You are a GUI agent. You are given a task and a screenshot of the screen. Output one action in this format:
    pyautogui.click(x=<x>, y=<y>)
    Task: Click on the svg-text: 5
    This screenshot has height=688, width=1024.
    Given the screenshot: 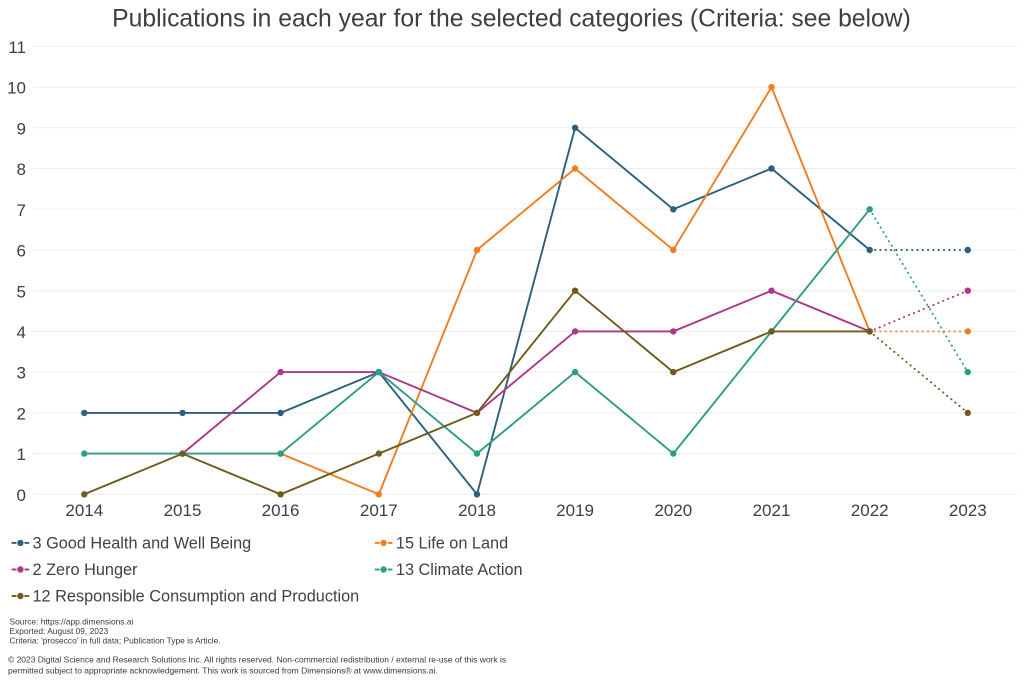 What is the action you would take?
    pyautogui.click(x=21, y=291)
    